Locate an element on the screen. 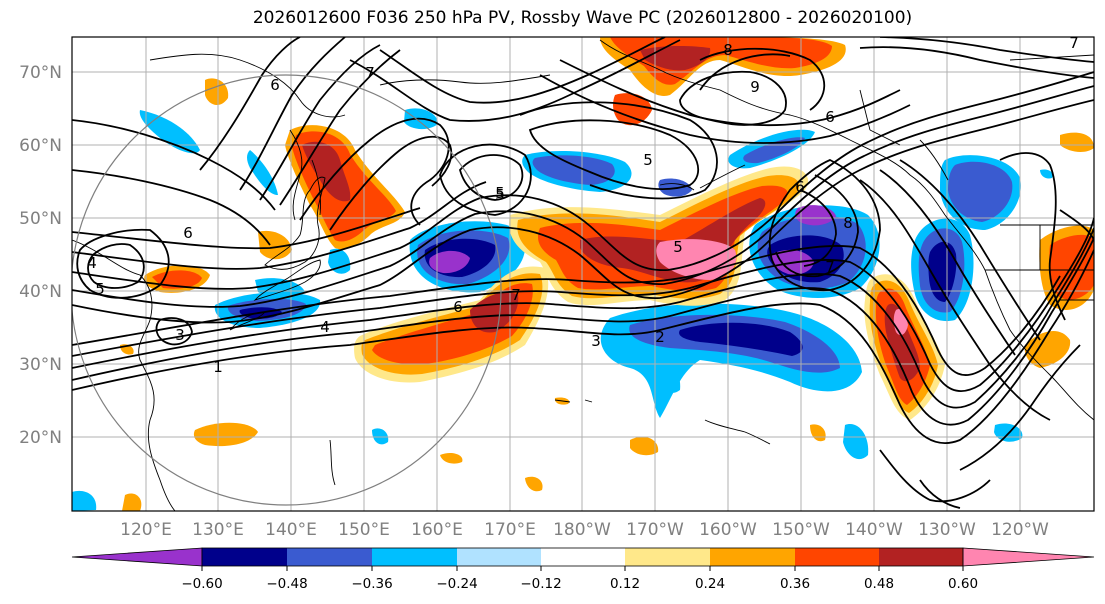  colorbar-tick-label: 0.48 is located at coordinates (879, 584).